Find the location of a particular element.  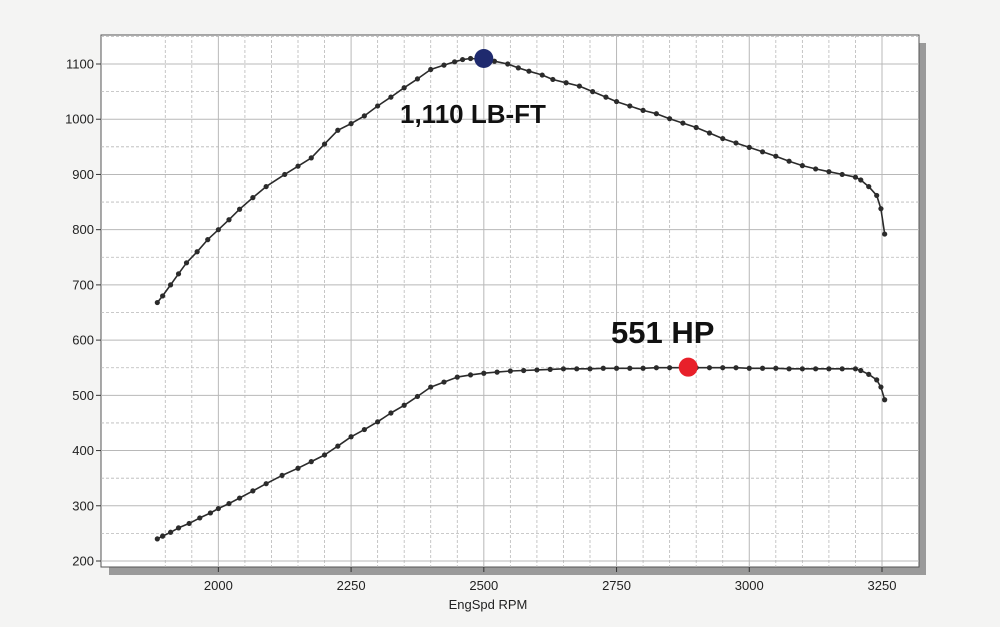

x-tick-label: 2750 is located at coordinates (616, 585).